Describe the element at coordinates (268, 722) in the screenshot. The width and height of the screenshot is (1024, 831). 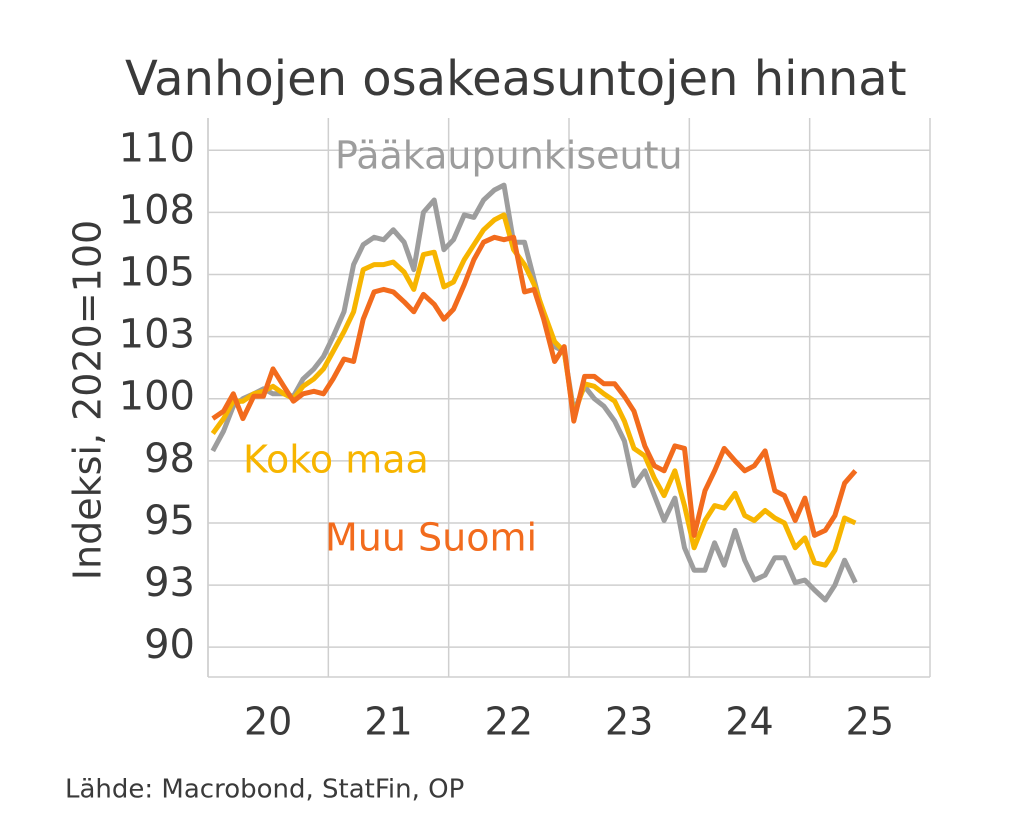
I see `x-tick-label: 20` at that location.